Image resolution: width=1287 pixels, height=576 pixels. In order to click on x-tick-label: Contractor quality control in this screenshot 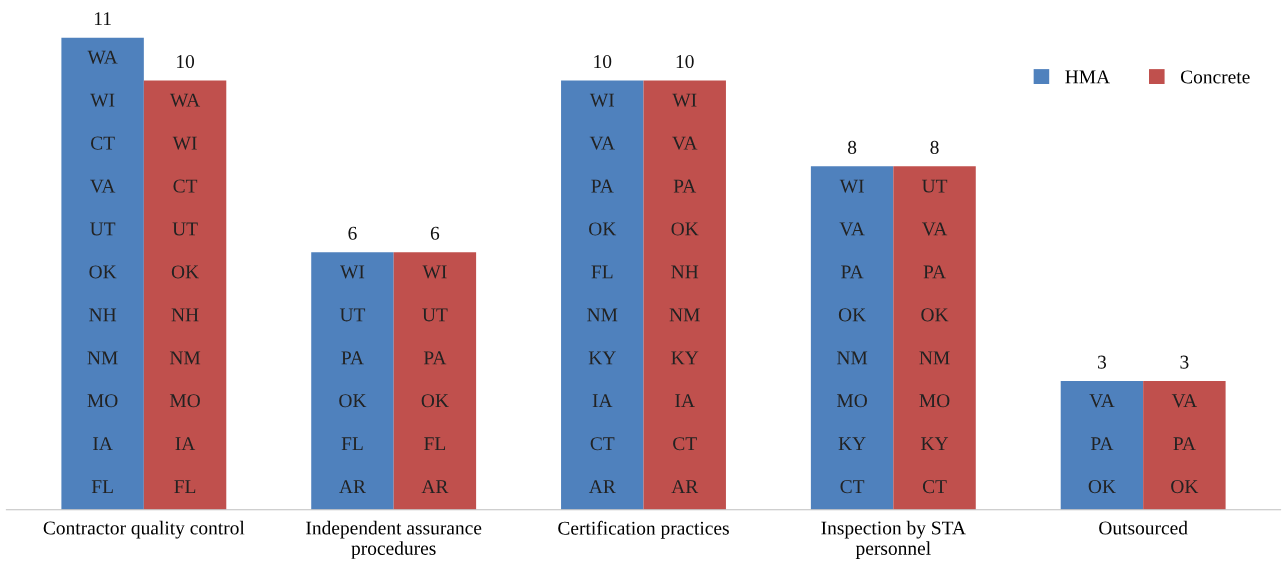, I will do `click(144, 529)`.